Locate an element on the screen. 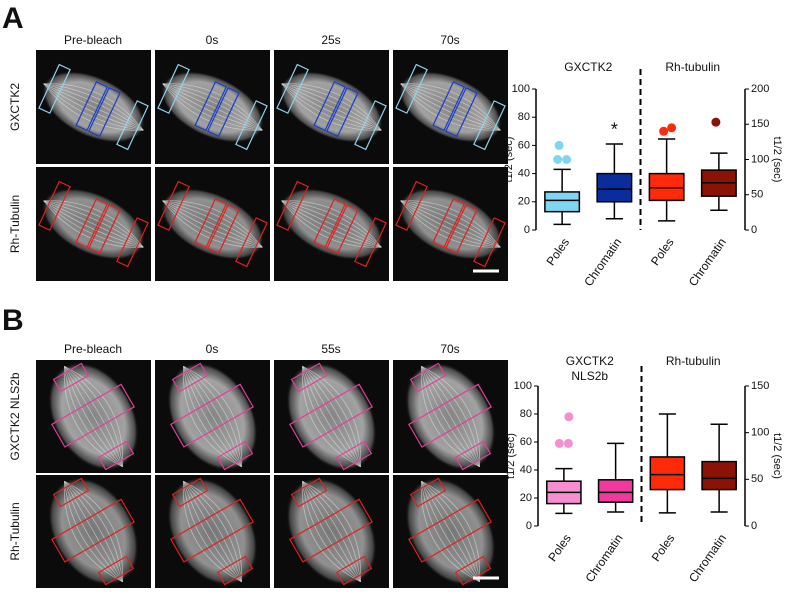 The width and height of the screenshot is (800, 601). y-tick-label: 40 is located at coordinates (524, 174).